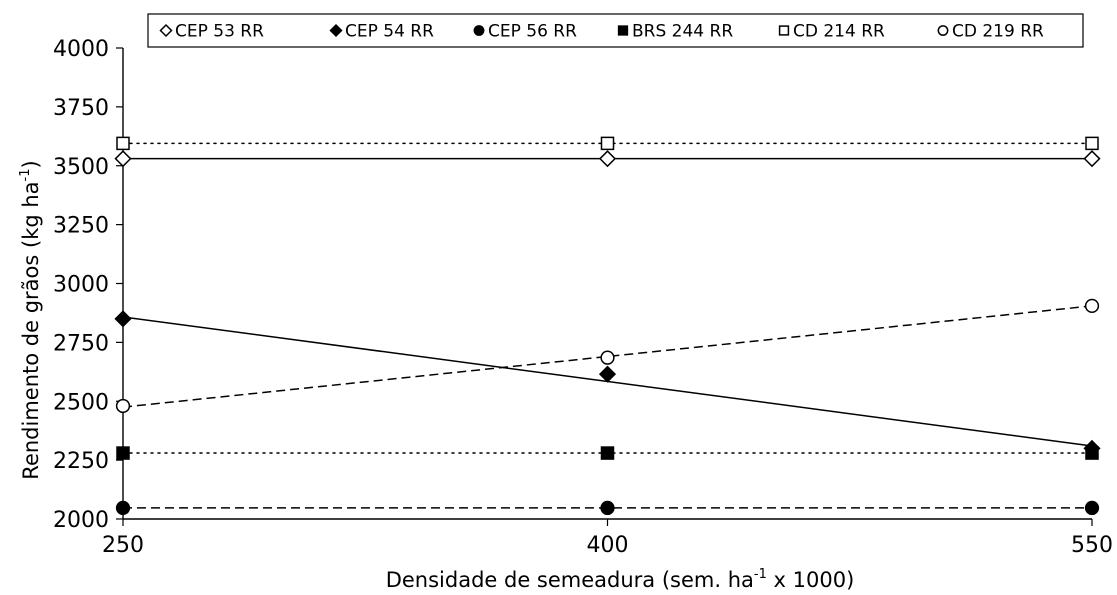 The width and height of the screenshot is (1117, 595). What do you see at coordinates (219, 32) in the screenshot?
I see `legend-entry-label: CEP 53 RR` at bounding box center [219, 32].